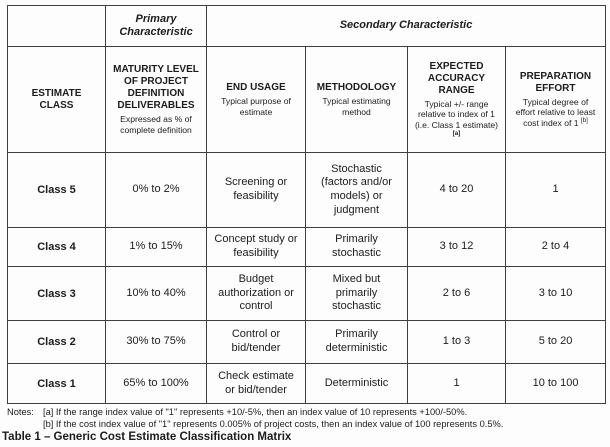 This screenshot has width=610, height=447. I want to click on cell-effort: 2 to 4, so click(555, 247).